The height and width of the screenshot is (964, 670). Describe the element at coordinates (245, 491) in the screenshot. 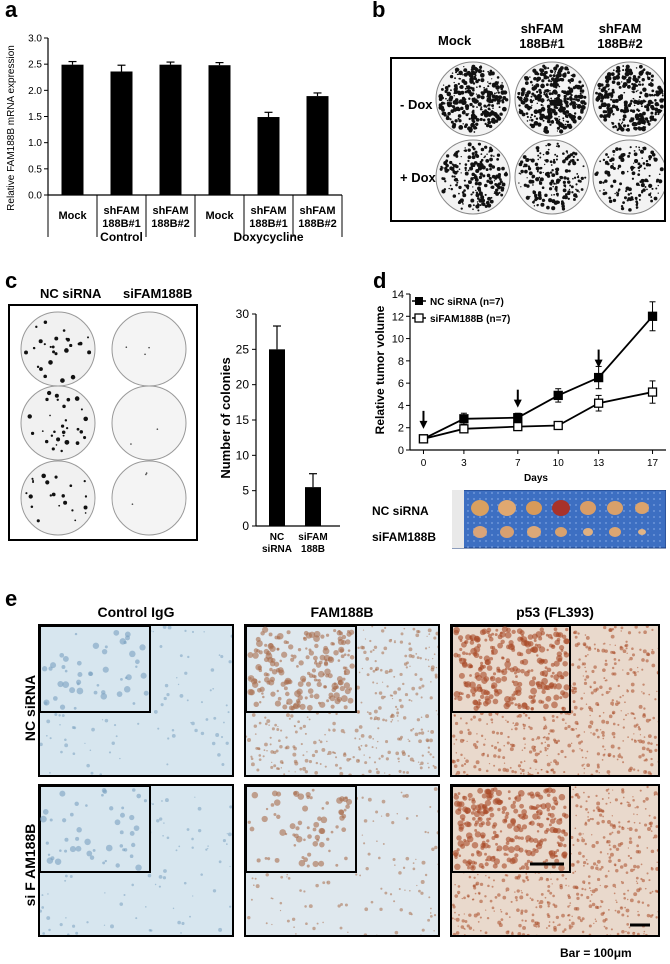

I see `c-ytick-label: 5` at that location.